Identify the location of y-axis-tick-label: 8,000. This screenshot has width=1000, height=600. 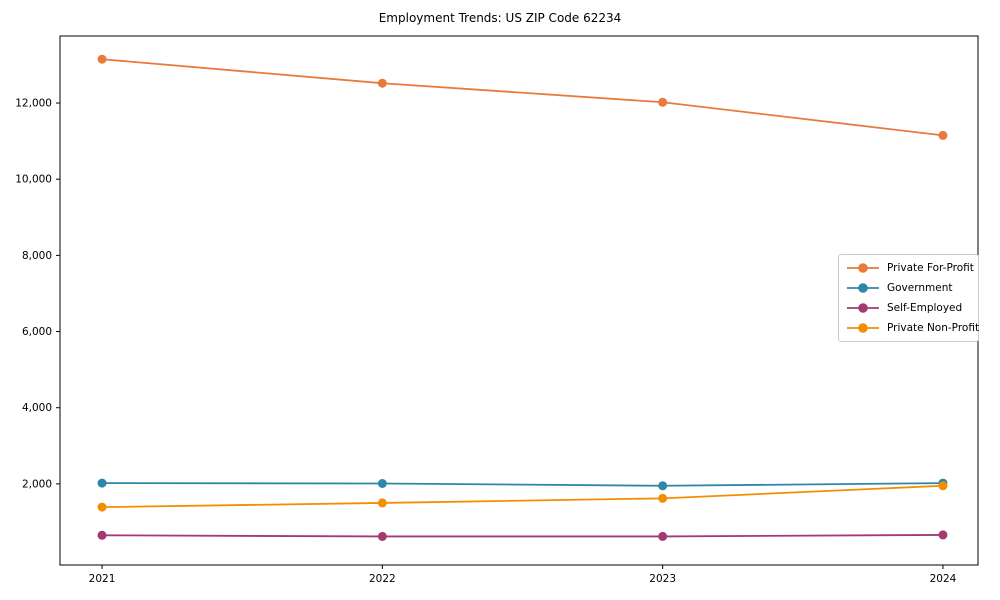
(37, 256).